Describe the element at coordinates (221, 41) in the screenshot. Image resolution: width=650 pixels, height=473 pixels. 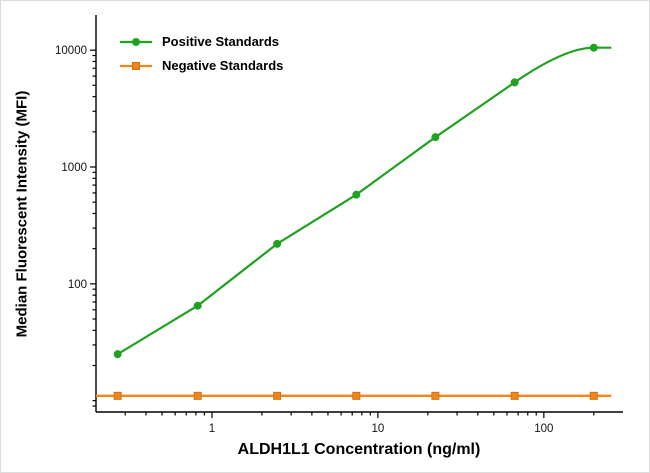
I see `legend-label-positive-standards: Positive Standards` at that location.